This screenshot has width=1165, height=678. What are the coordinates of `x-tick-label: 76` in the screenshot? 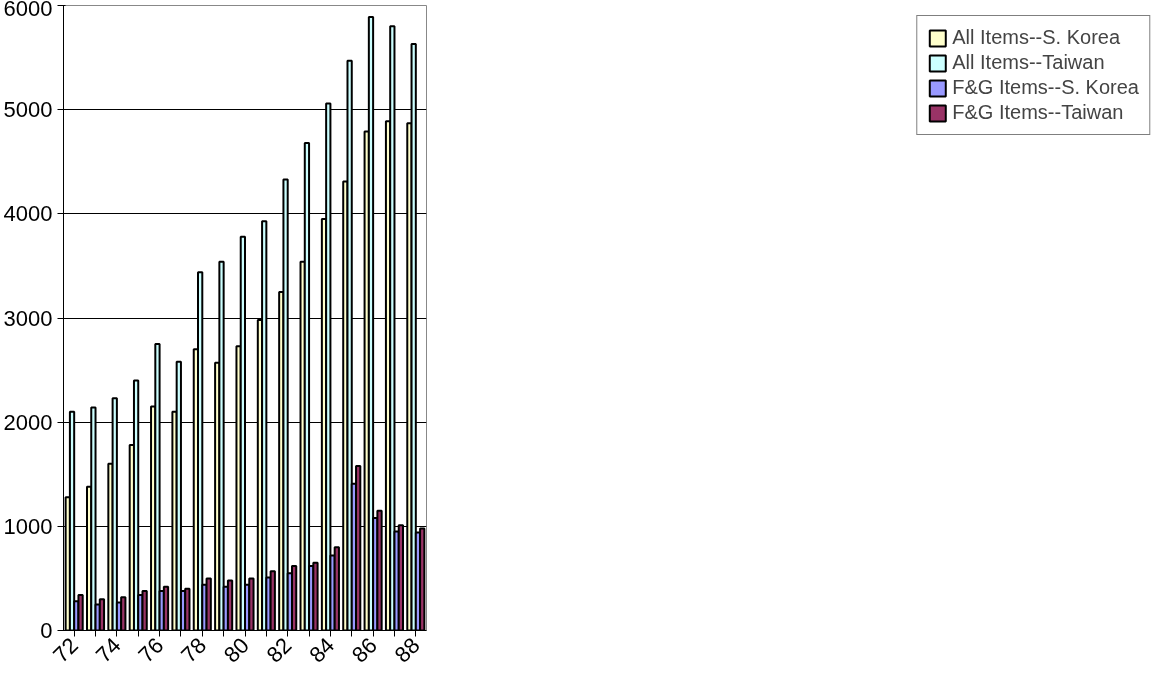 It's located at (151, 650).